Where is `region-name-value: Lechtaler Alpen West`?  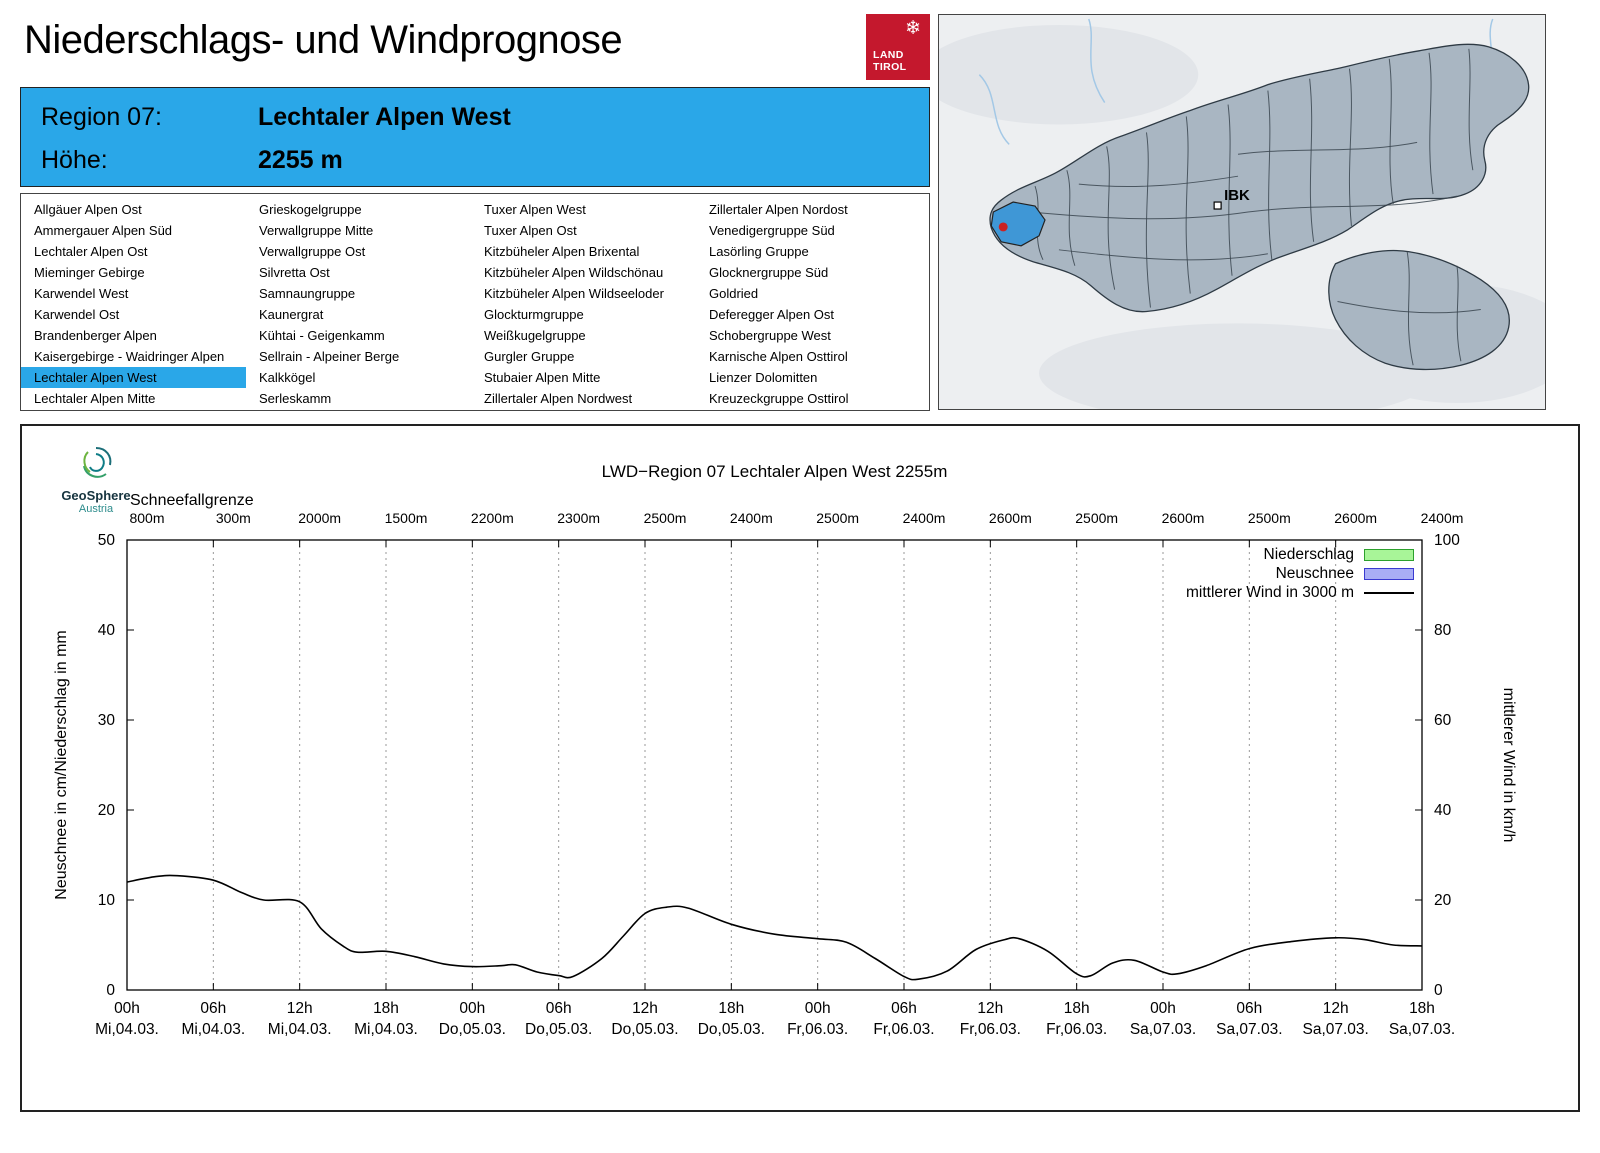 region-name-value: Lechtaler Alpen West is located at coordinates (384, 117).